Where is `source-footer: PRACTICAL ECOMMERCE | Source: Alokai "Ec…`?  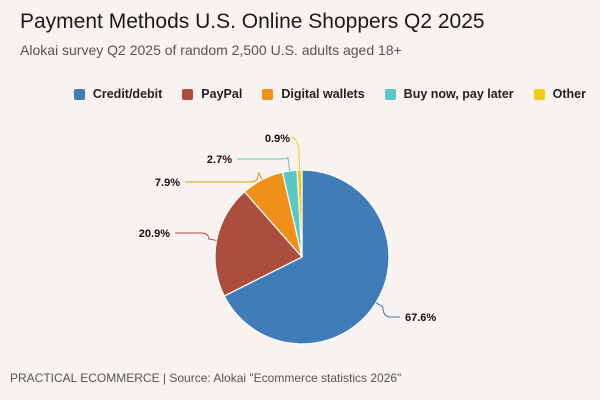 source-footer: PRACTICAL ECOMMERCE | Source: Alokai "Ec… is located at coordinates (206, 378).